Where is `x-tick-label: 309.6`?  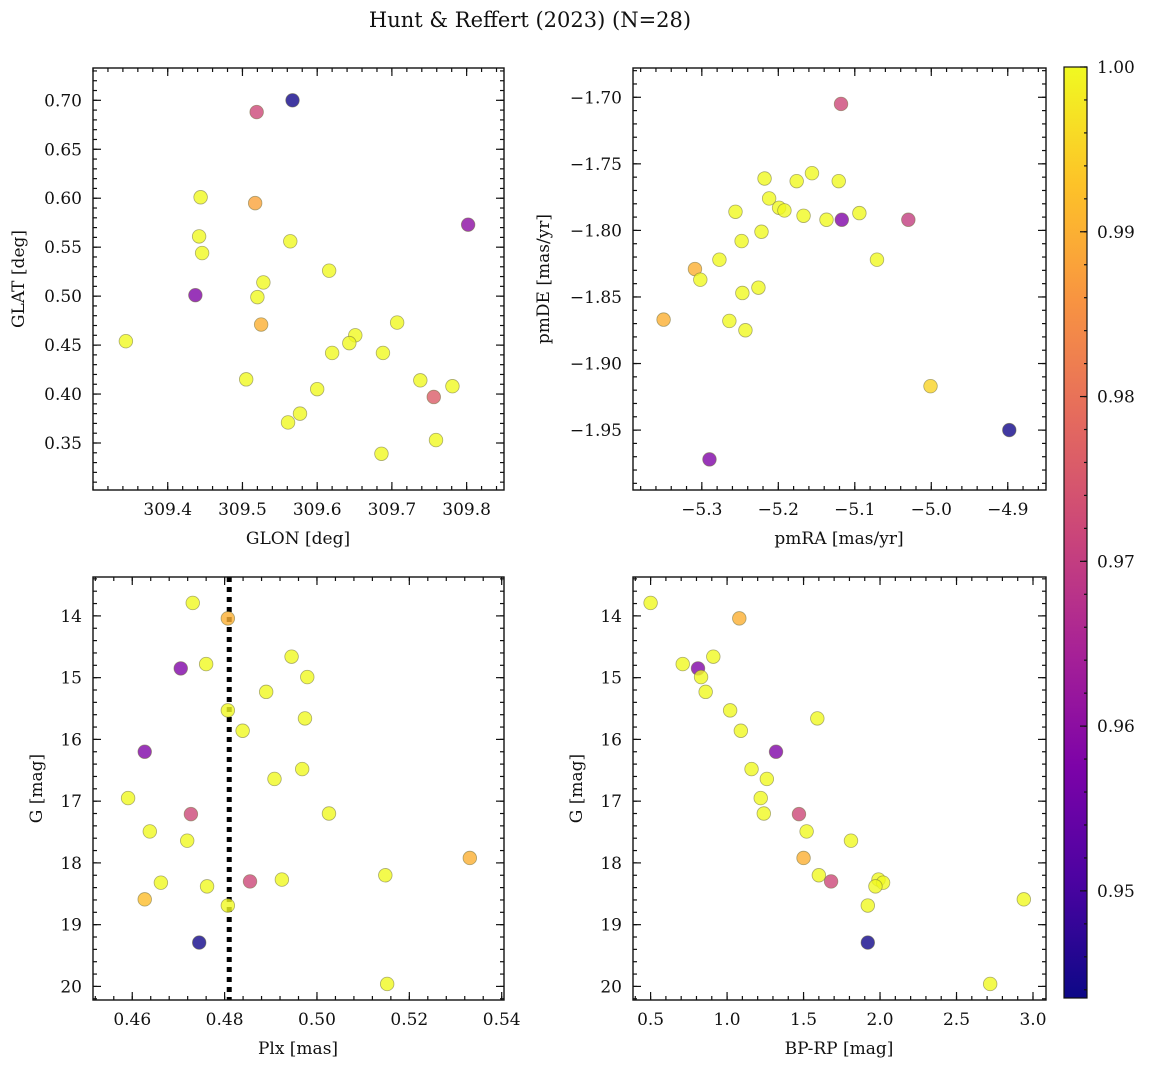 x-tick-label: 309.6 is located at coordinates (317, 510).